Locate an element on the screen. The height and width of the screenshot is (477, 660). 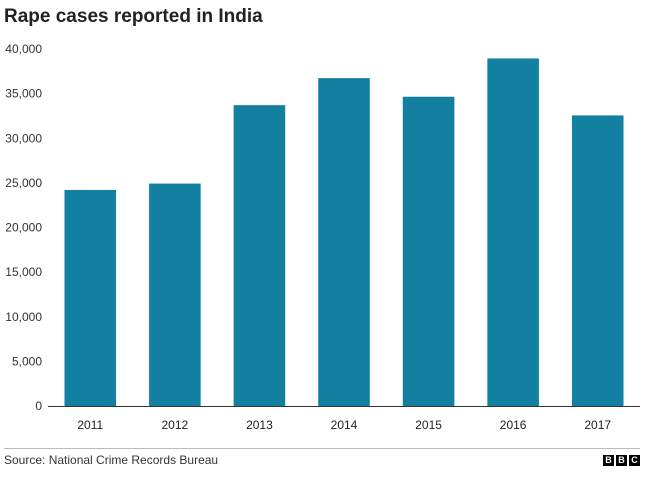
bar-2013 is located at coordinates (259, 255).